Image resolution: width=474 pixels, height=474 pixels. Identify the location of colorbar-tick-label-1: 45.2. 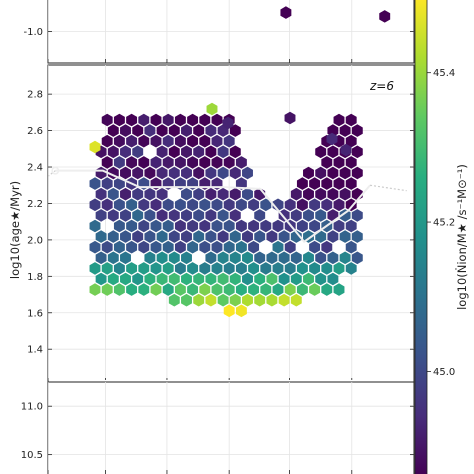
(444, 223).